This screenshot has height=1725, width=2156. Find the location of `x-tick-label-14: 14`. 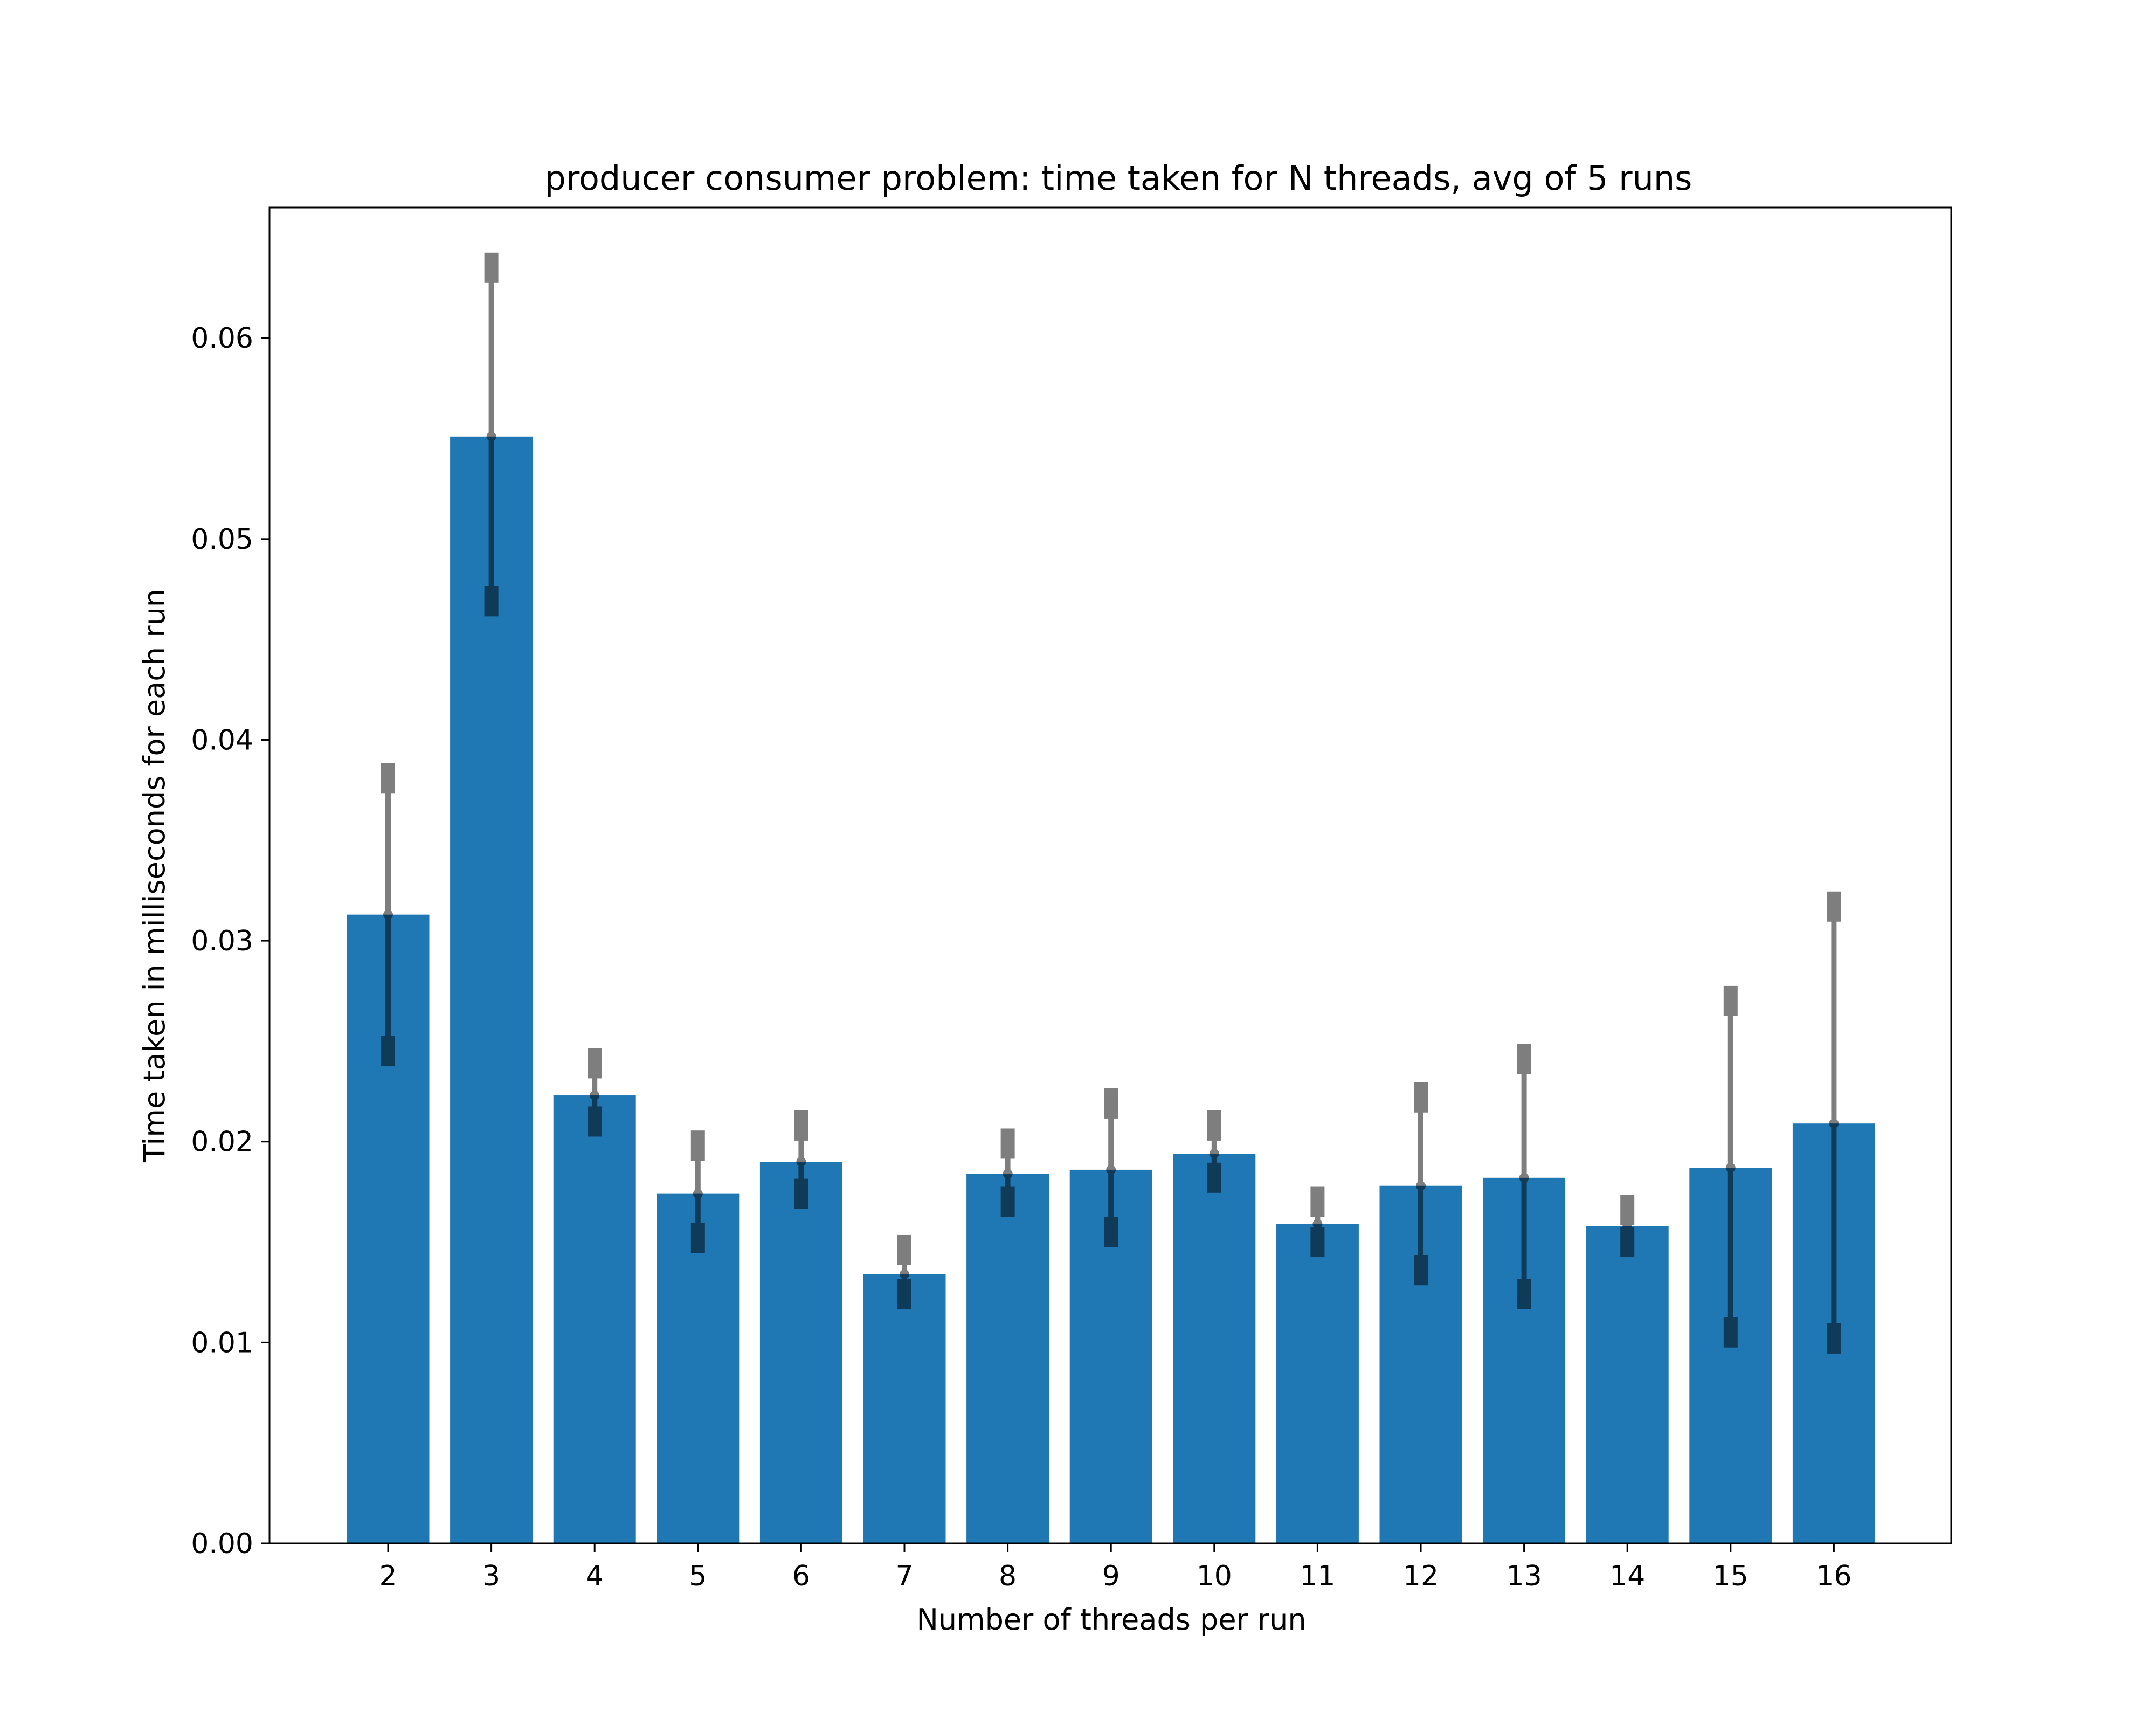

x-tick-label-14: 14 is located at coordinates (1627, 1576).